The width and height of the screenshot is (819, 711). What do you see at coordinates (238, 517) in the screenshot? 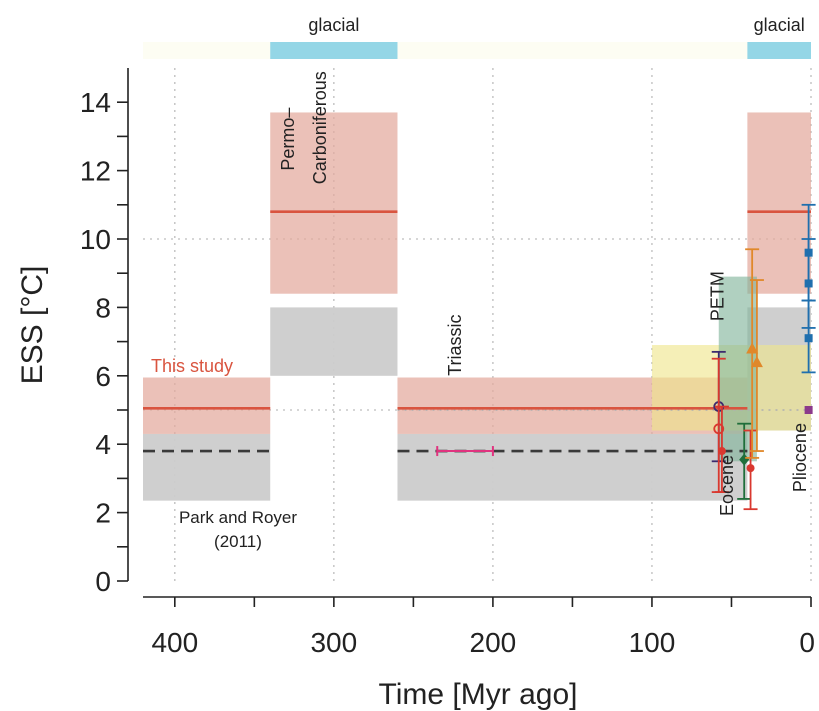
I see `park-royer-label-line1: Park and Royer` at bounding box center [238, 517].